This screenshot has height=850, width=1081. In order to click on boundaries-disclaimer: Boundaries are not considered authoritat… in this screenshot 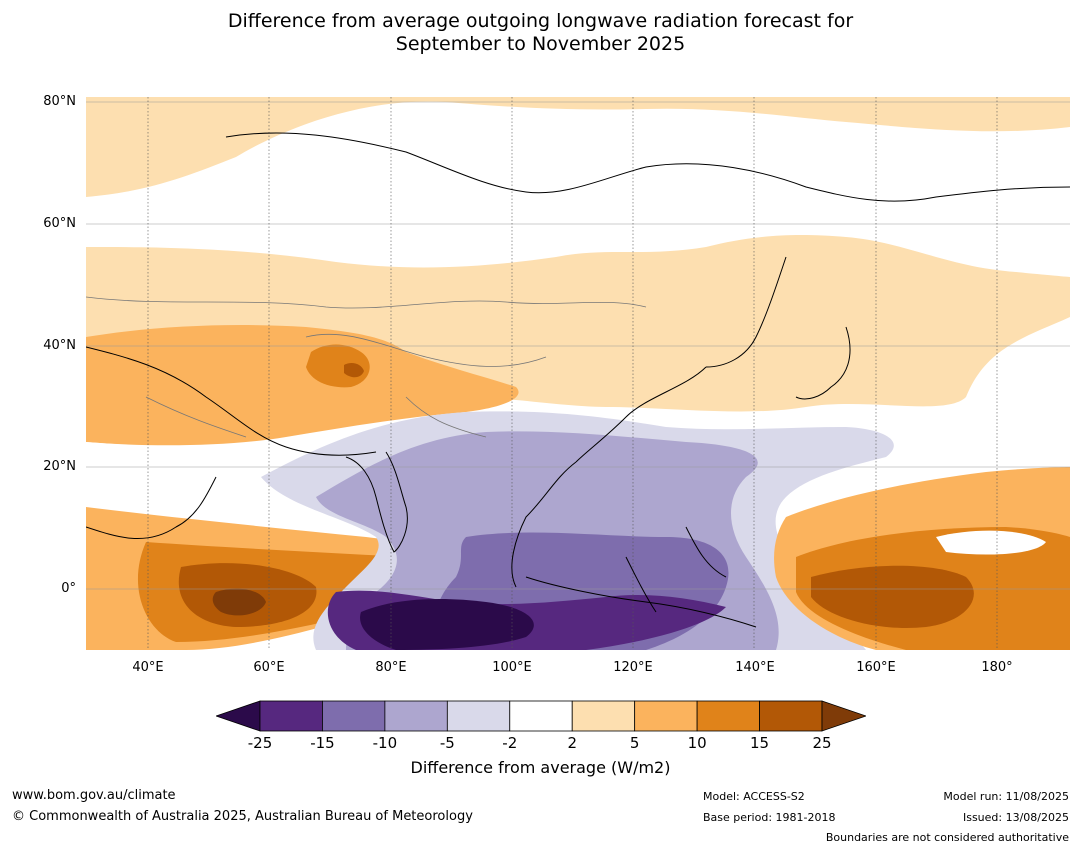, I will do `click(947, 837)`.